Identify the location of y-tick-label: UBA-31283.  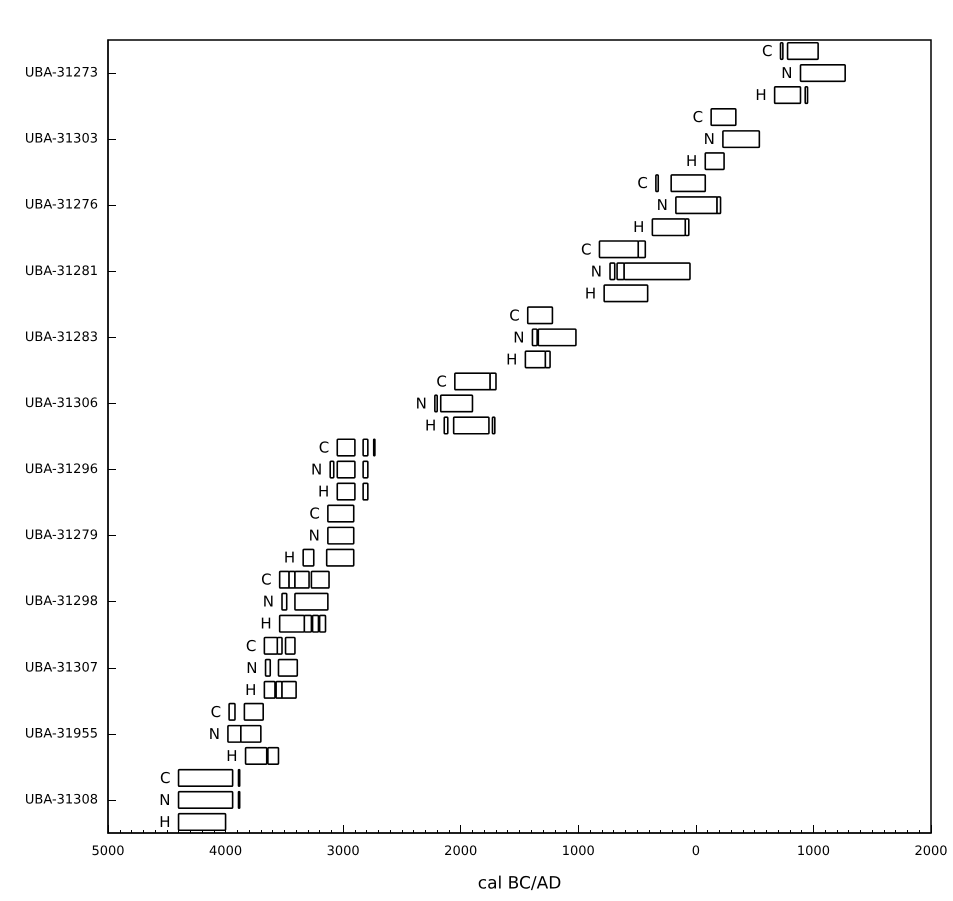
(61, 337).